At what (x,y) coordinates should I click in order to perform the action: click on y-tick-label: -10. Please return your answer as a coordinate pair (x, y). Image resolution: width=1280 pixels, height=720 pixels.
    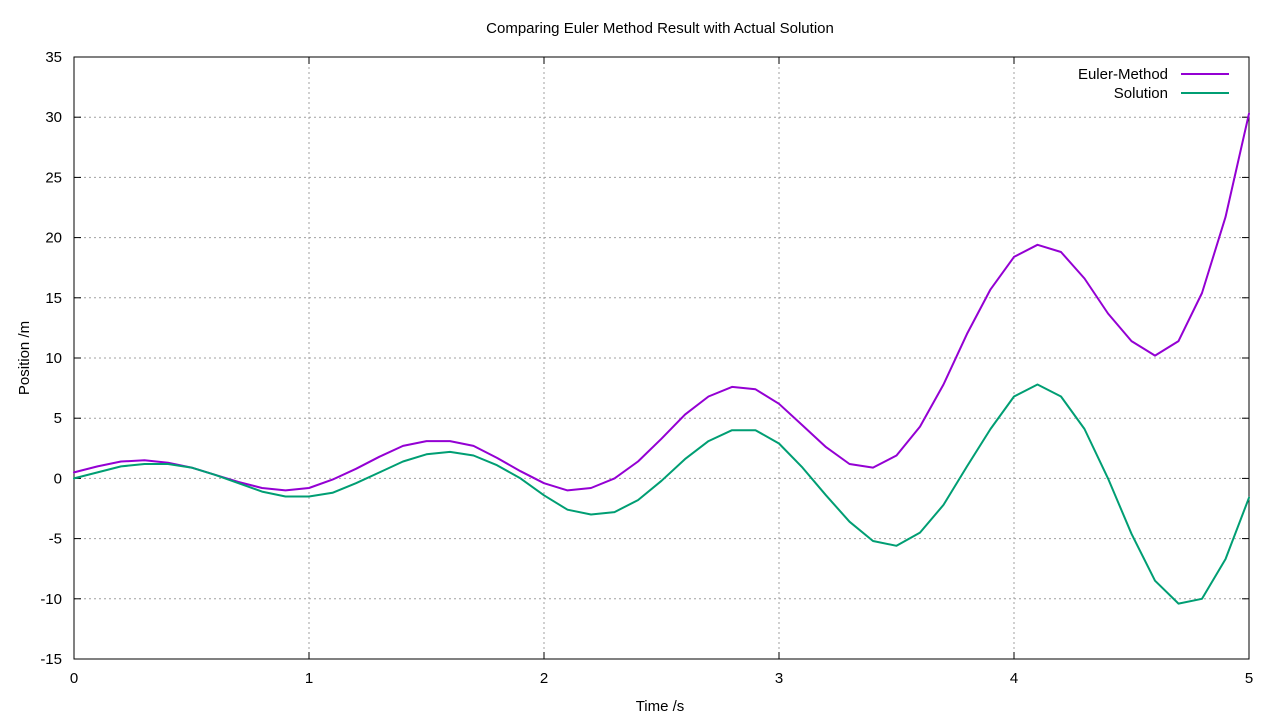
    Looking at the image, I should click on (51, 599).